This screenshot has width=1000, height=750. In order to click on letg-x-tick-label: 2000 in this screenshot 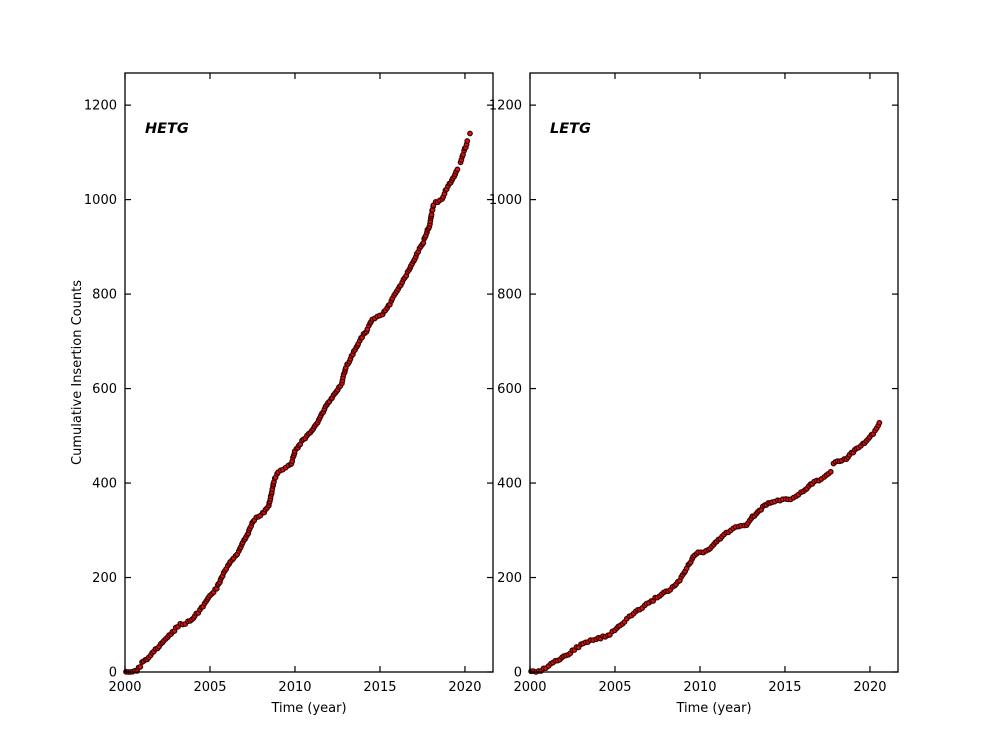, I will do `click(529, 687)`.